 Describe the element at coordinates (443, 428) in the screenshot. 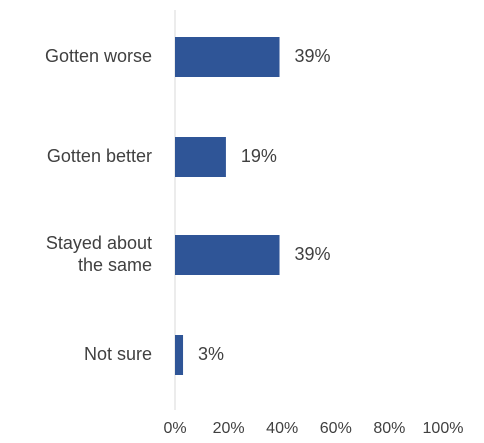

I see `x-tick-label: 100%` at that location.